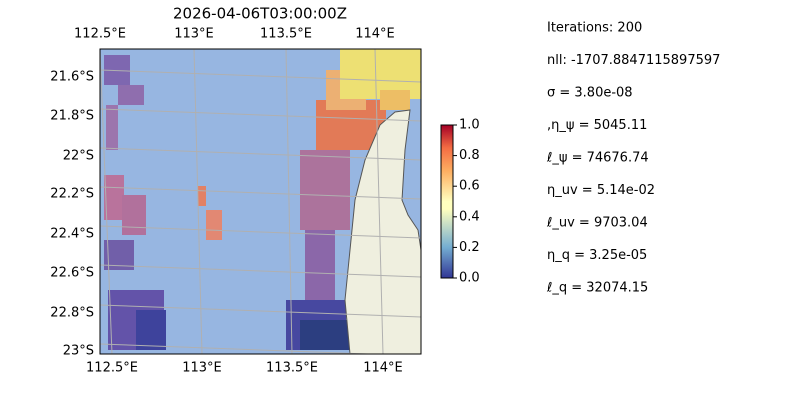  What do you see at coordinates (194, 34) in the screenshot?
I see `x-label-top: 113°E` at bounding box center [194, 34].